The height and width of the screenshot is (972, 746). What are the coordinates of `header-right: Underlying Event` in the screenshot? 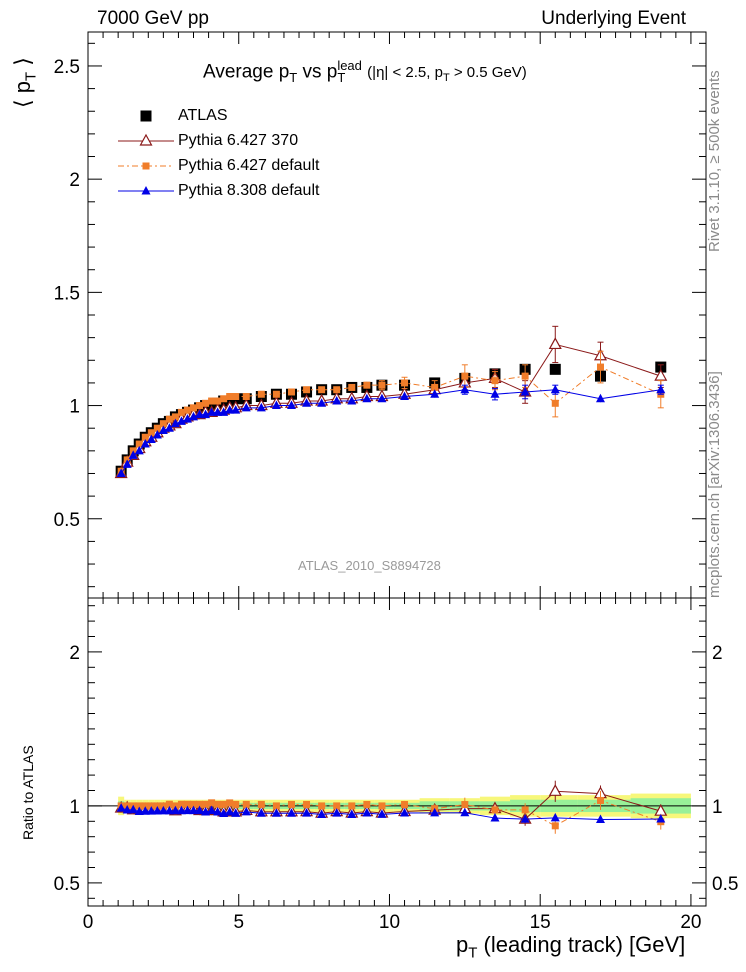 It's located at (613, 18).